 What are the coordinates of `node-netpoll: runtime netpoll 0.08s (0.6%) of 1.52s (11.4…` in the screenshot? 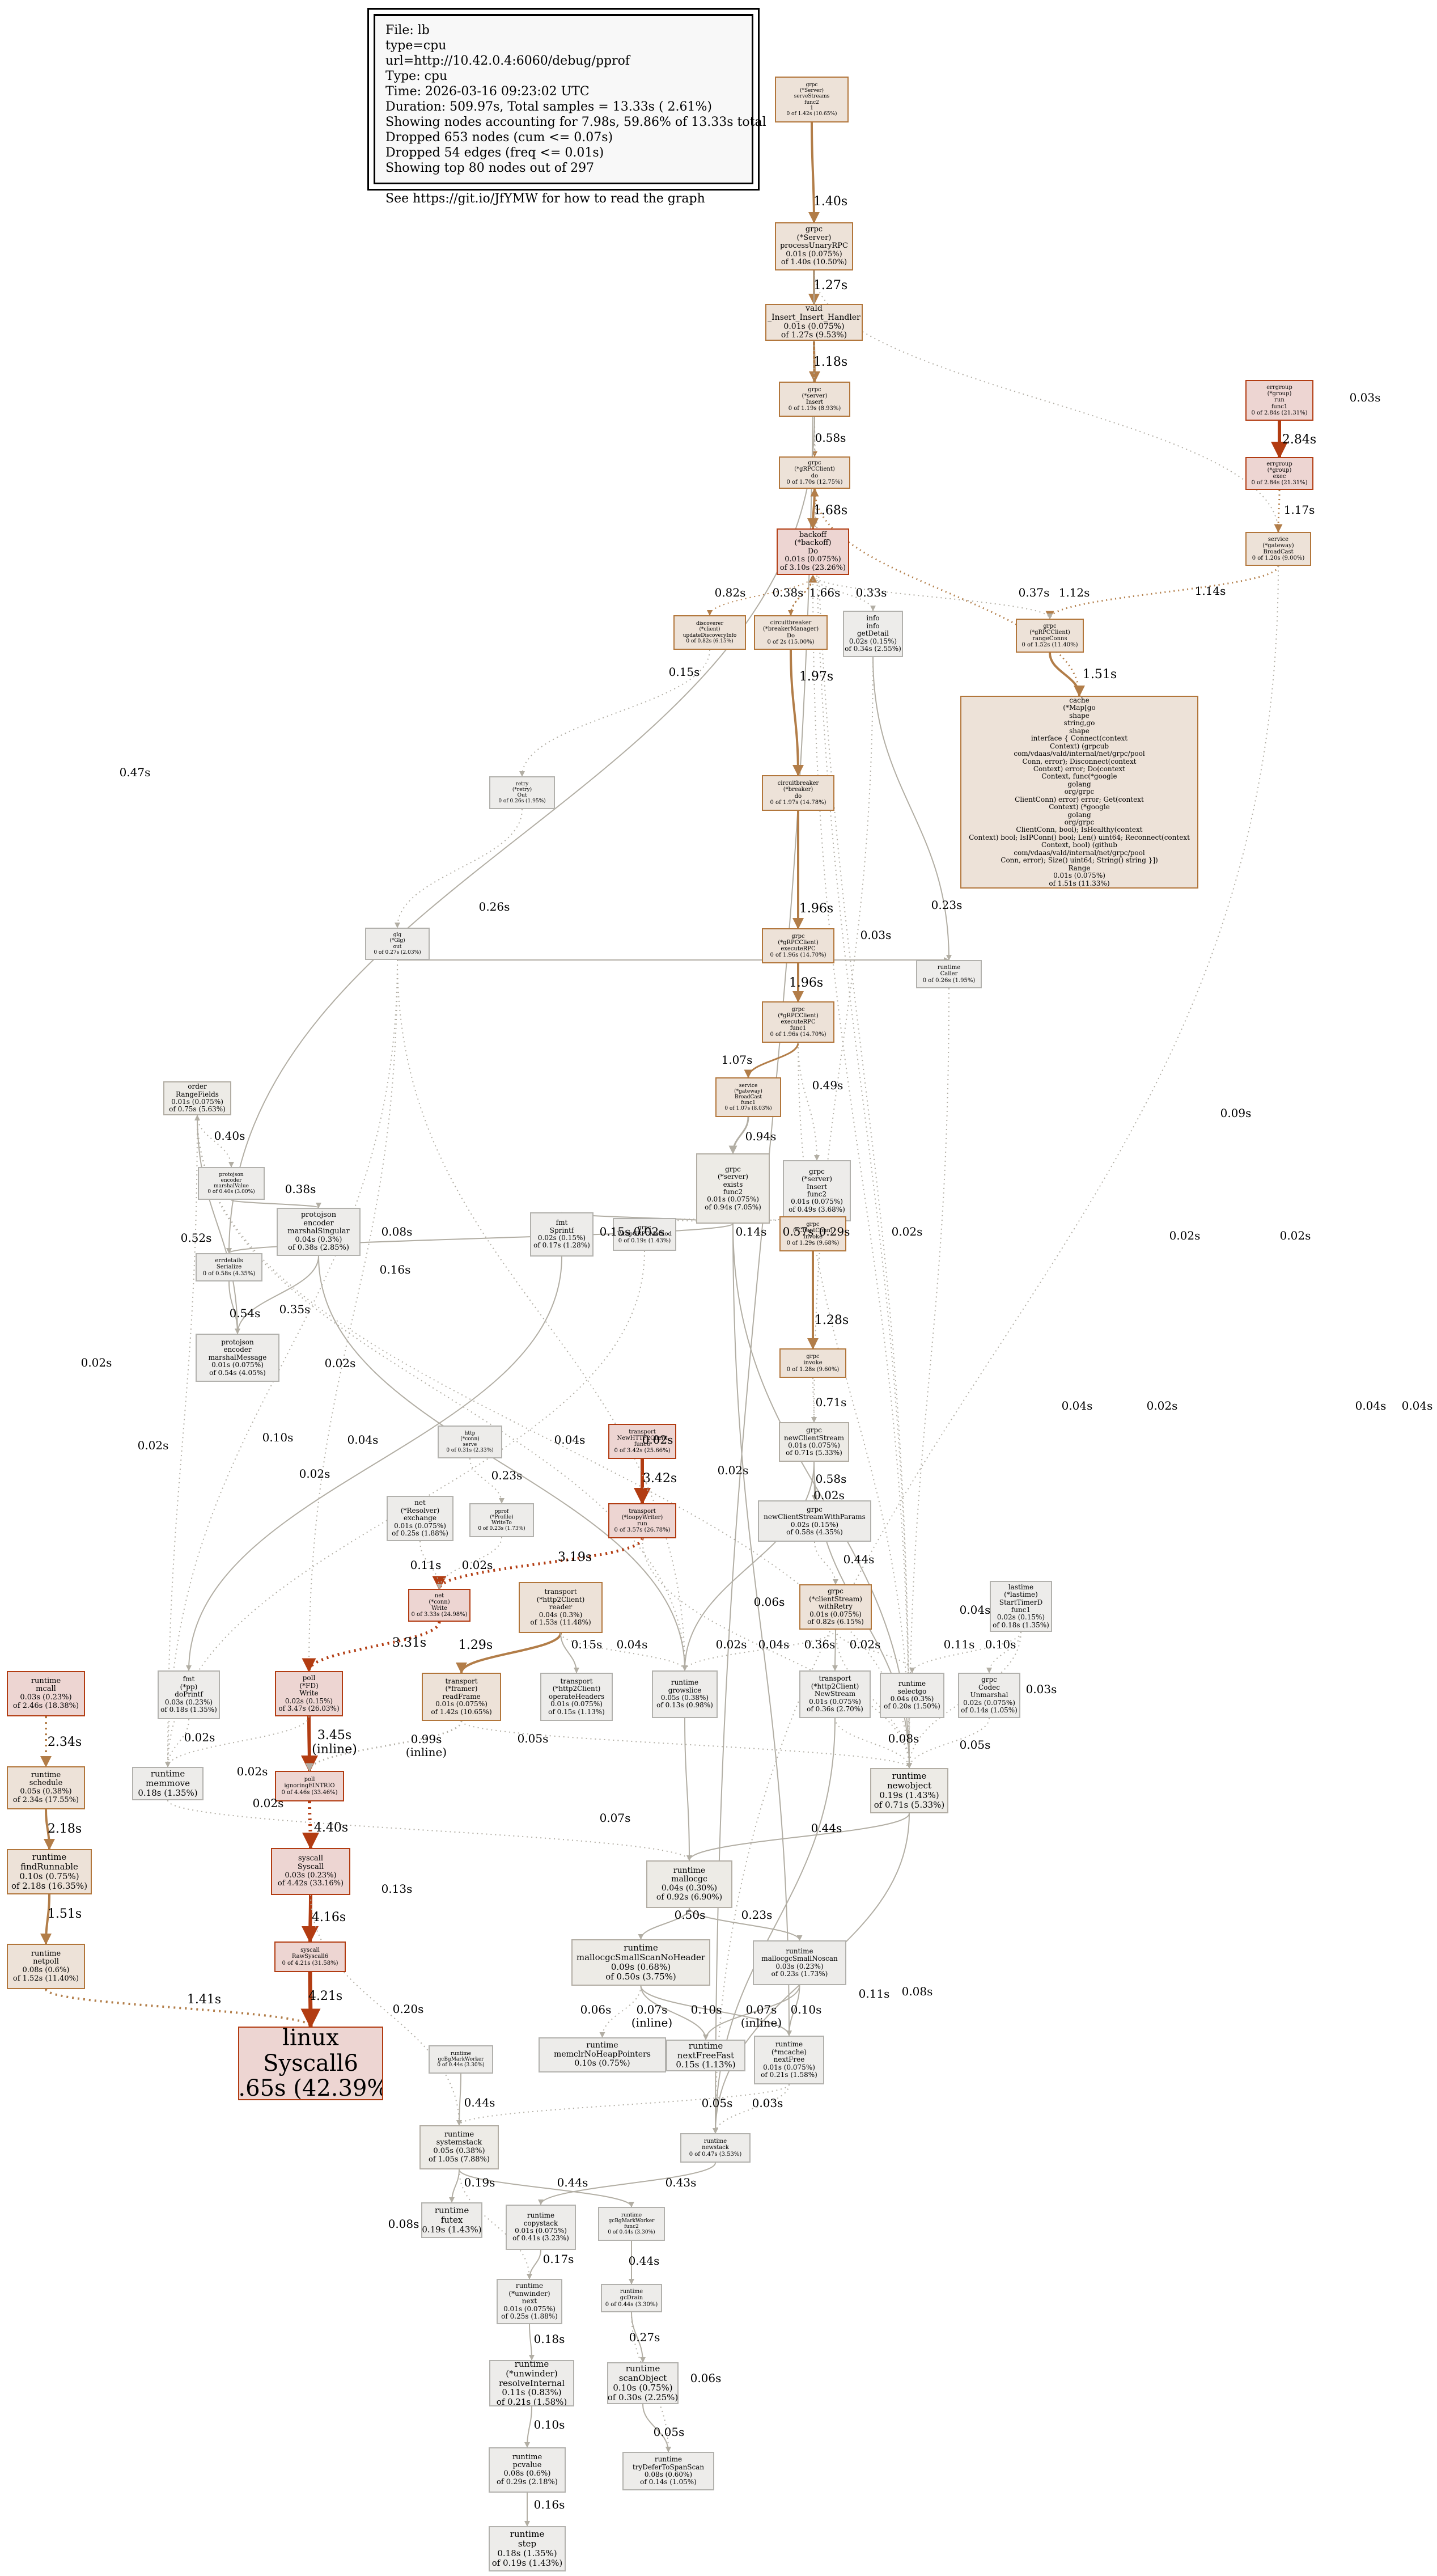 It's located at (46, 1966).